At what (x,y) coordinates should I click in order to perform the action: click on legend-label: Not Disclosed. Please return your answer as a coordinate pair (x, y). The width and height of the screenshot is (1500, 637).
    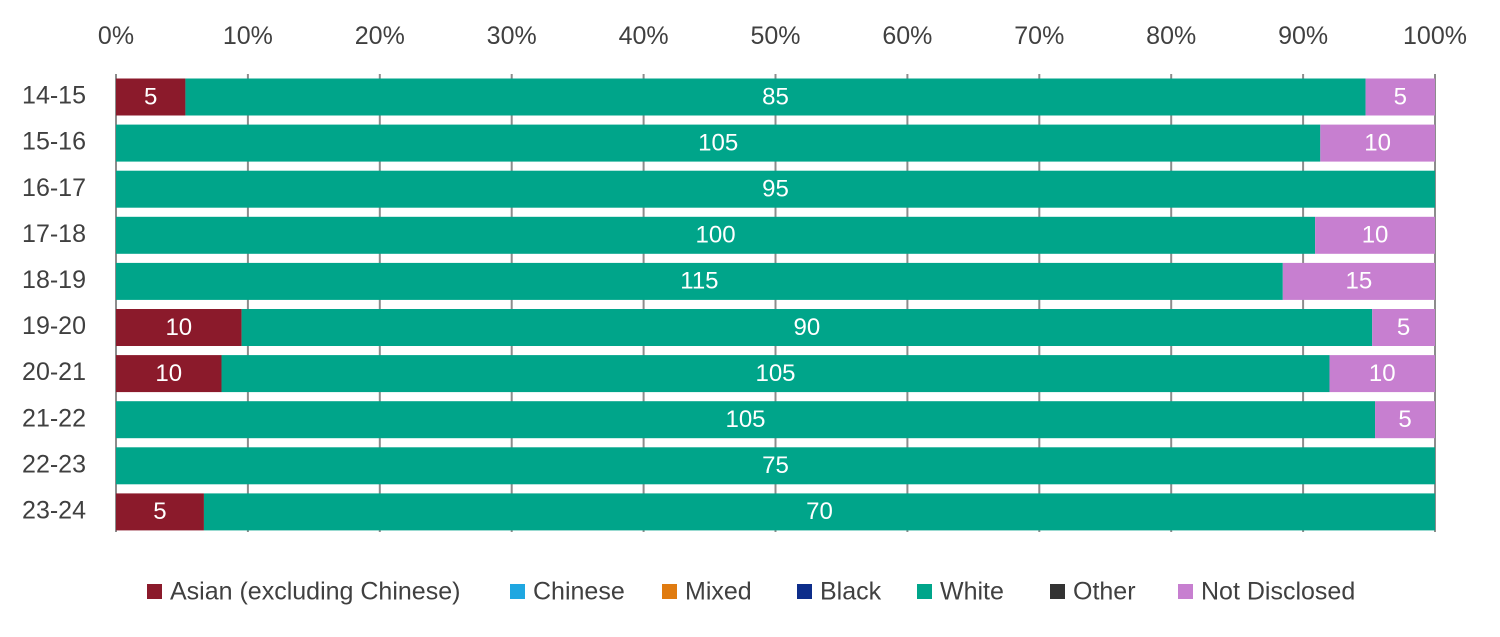
    Looking at the image, I should click on (1278, 592).